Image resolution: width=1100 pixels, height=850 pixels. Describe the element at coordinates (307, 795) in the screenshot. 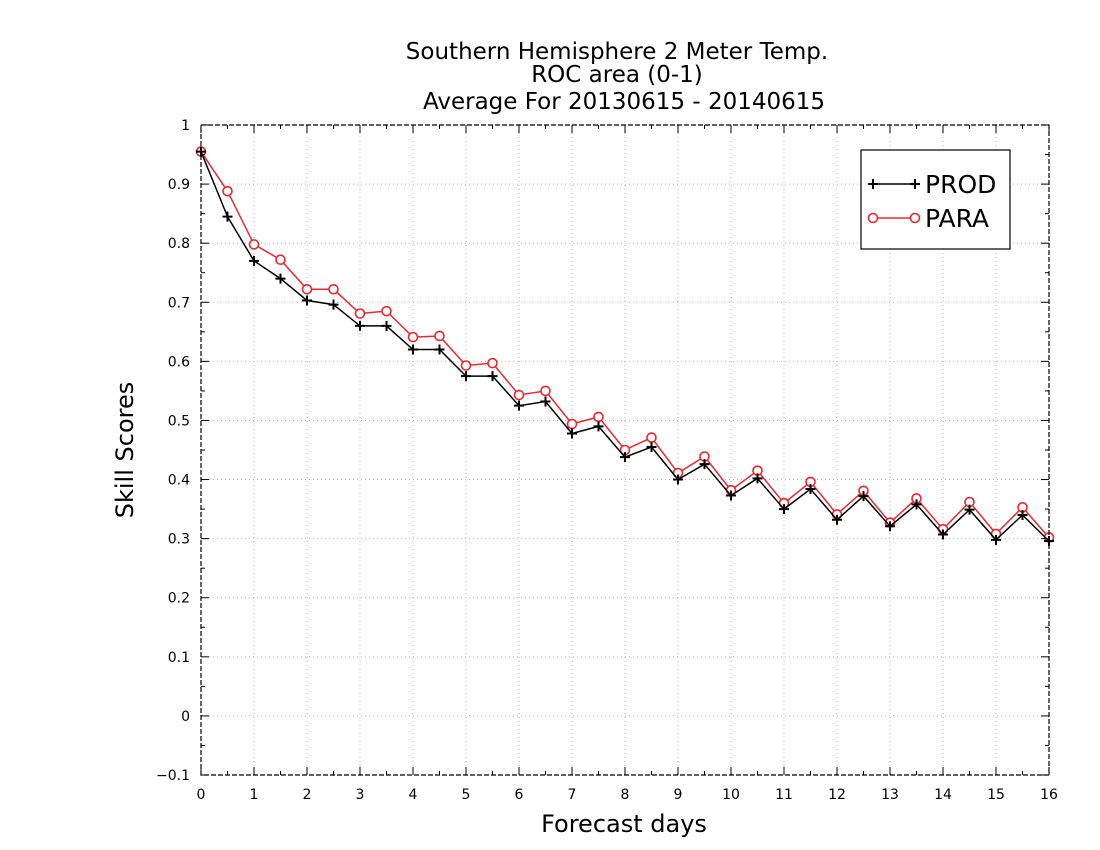

I see `x-tick-label: 2` at that location.